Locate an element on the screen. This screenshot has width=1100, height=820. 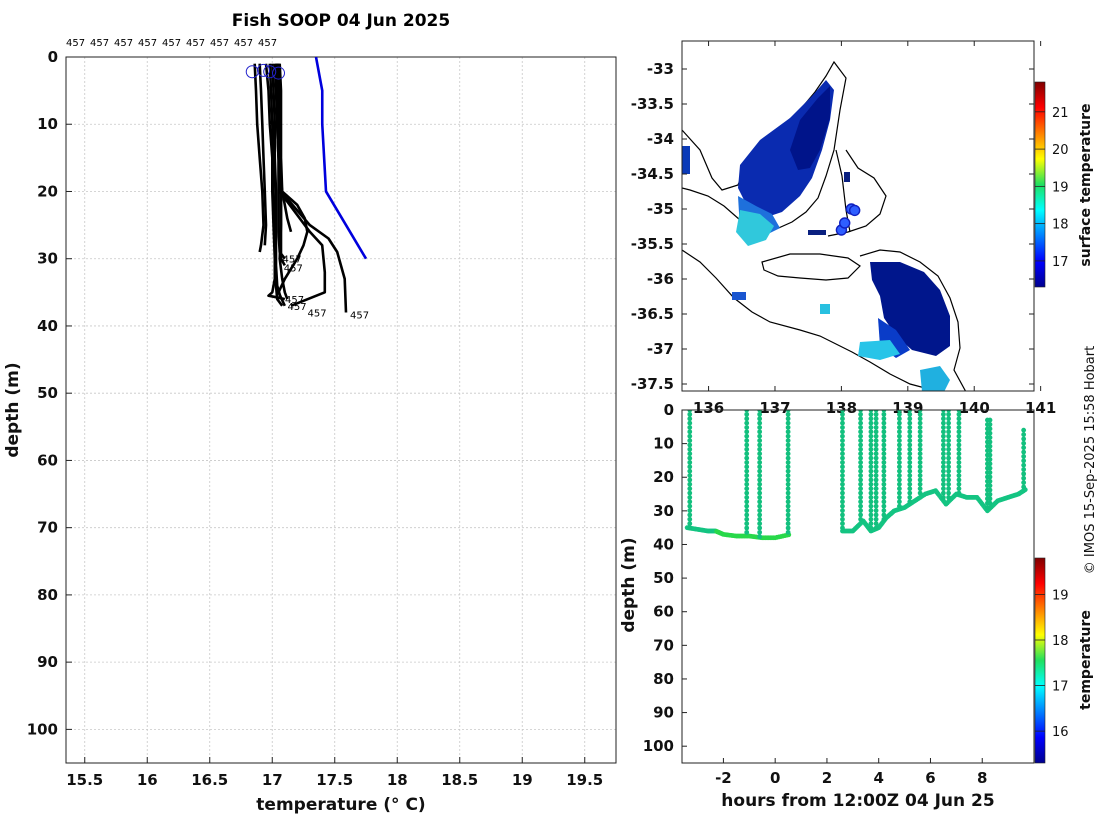
profile-y-tick-label: 80 is located at coordinates (47, 595).